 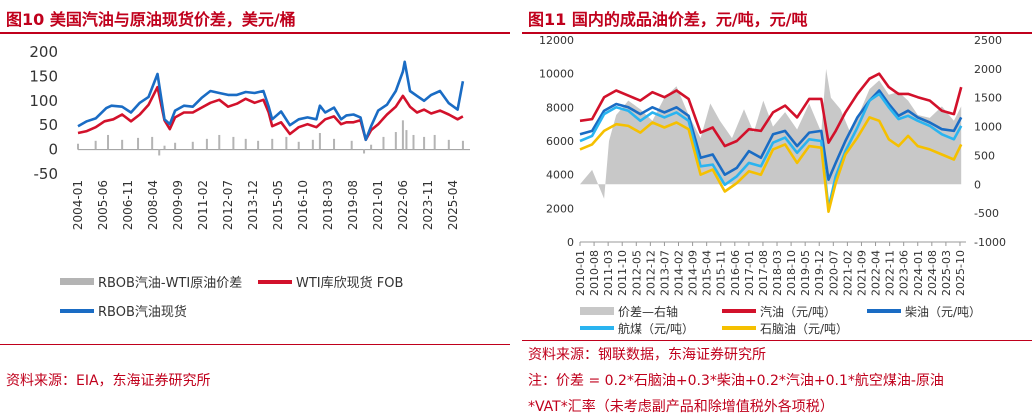 I want to click on x-tick-label: 2014-09, so click(x=693, y=273).